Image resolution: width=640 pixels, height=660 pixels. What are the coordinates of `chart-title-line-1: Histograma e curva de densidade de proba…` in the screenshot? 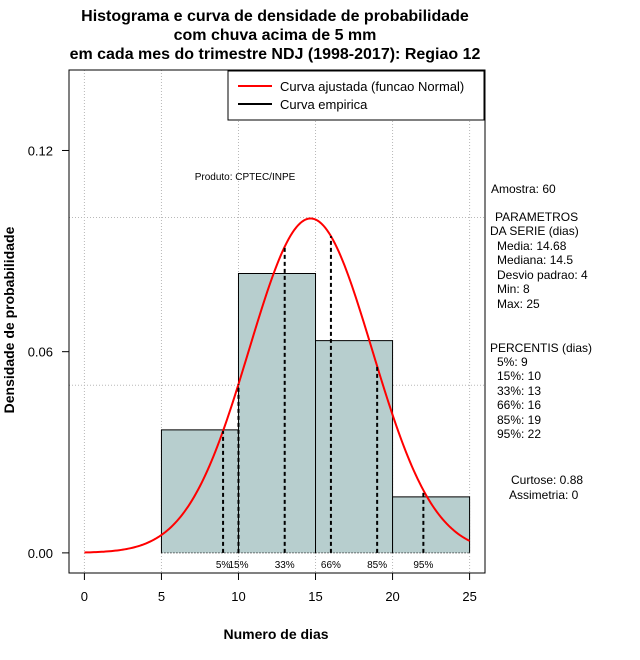 It's located at (275, 16).